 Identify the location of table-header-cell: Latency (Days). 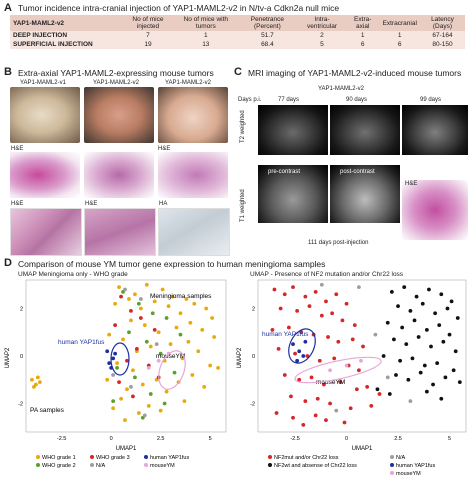
(442, 23).